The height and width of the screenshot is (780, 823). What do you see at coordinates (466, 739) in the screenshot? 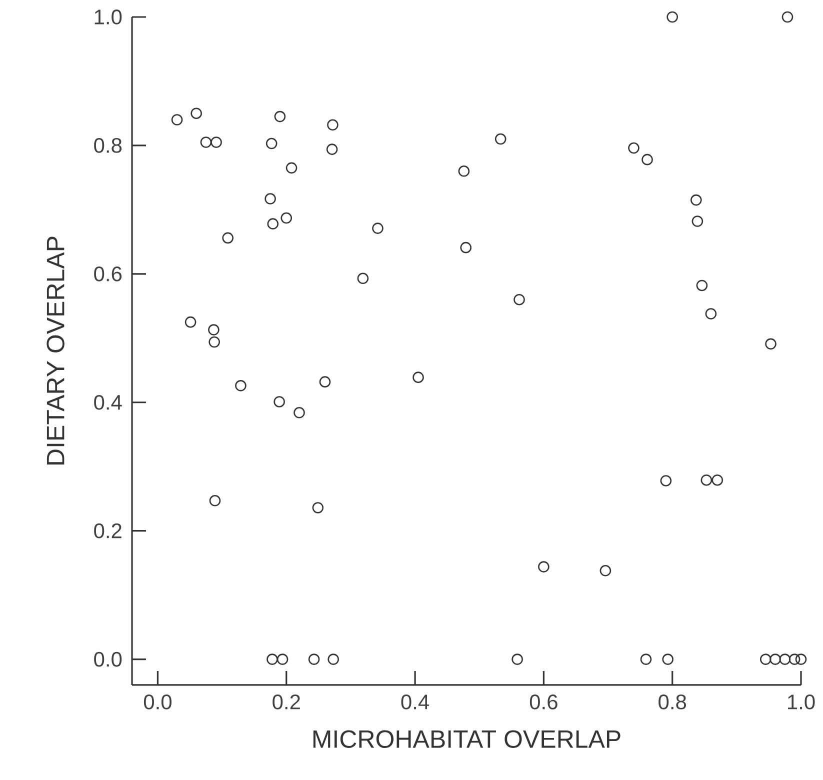
I see `x-axis-title: MICROHABITAT OVERLAP` at bounding box center [466, 739].